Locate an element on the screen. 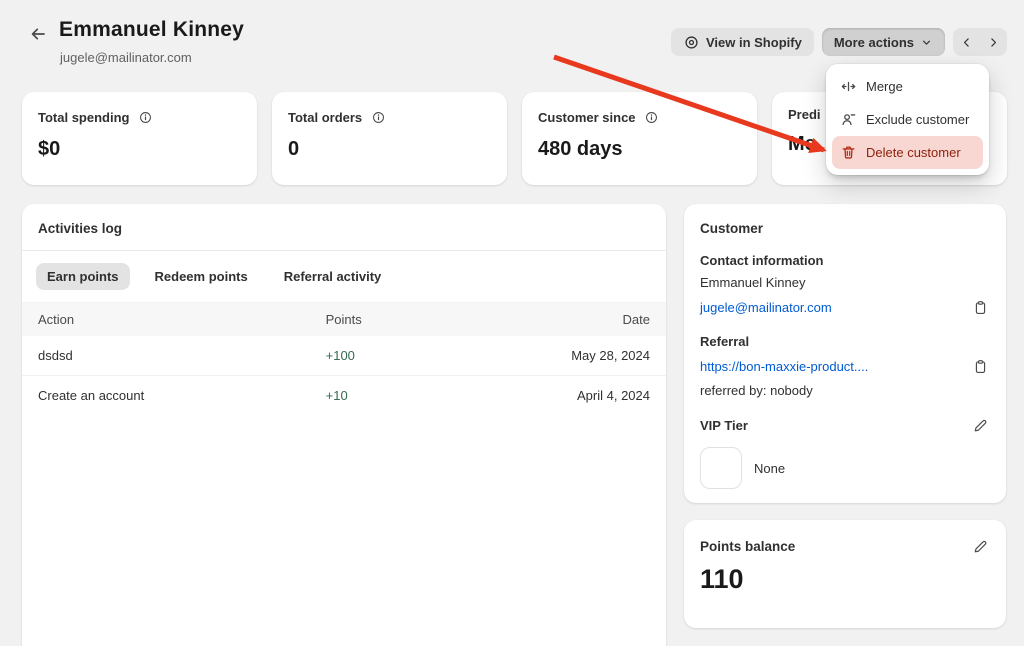 The height and width of the screenshot is (646, 1024). vip-tier-label: VIP Tier is located at coordinates (724, 425).